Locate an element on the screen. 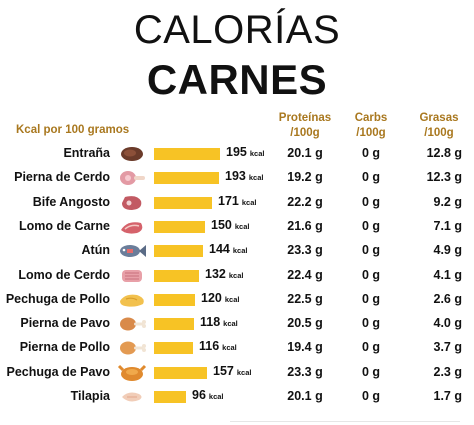  kcal-label: 193 kcal is located at coordinates (244, 176).